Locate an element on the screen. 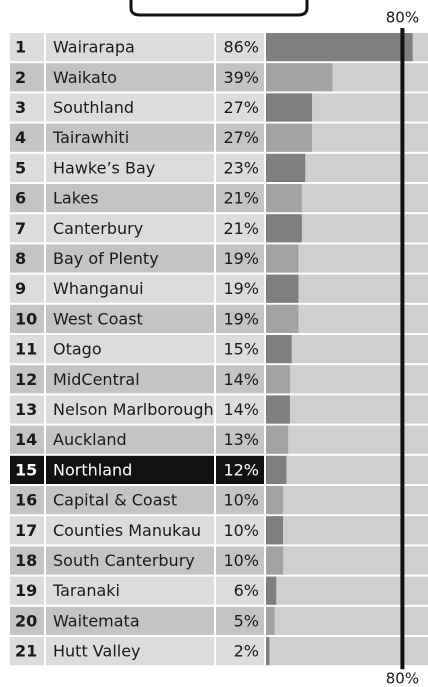 The image size is (428, 687). rank: 16 is located at coordinates (26, 500).